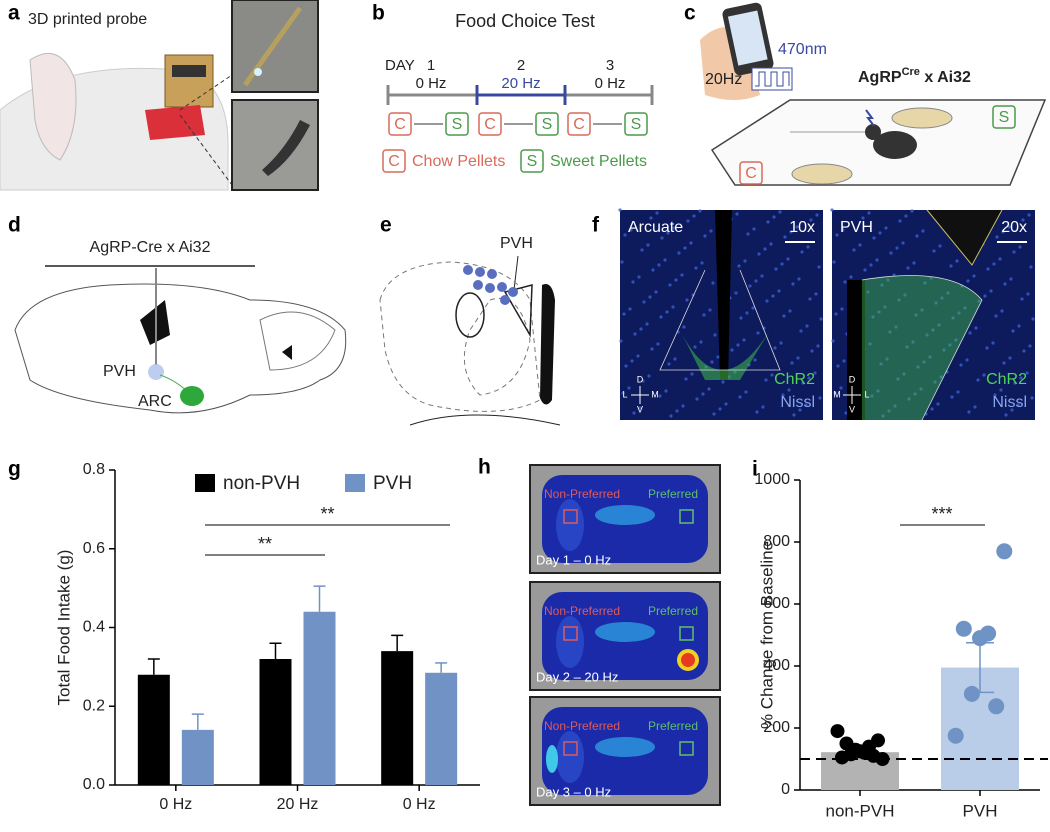  What do you see at coordinates (776, 727) in the screenshot?
I see `y-tick-label: 200` at bounding box center [776, 727].